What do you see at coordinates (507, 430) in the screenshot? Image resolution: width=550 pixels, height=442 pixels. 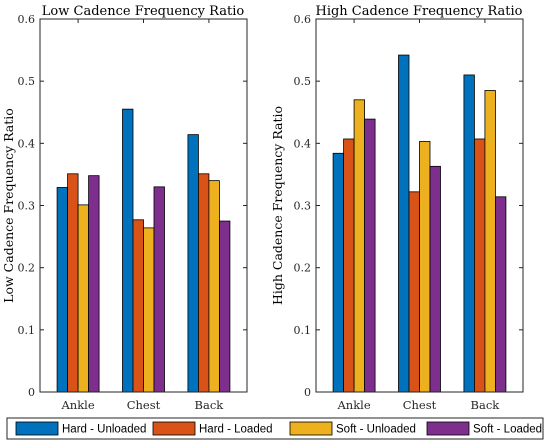 I see `legend-label: Soft - Loaded` at bounding box center [507, 430].